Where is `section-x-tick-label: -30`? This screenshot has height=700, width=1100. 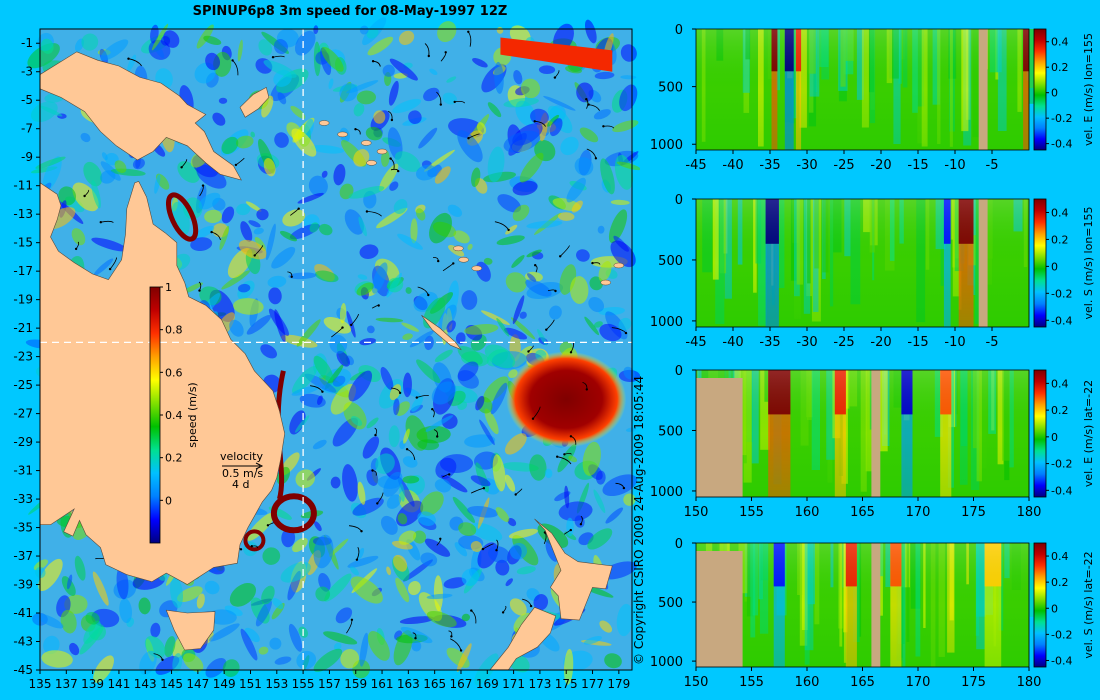
section-x-tick-label: -30 is located at coordinates (806, 165).